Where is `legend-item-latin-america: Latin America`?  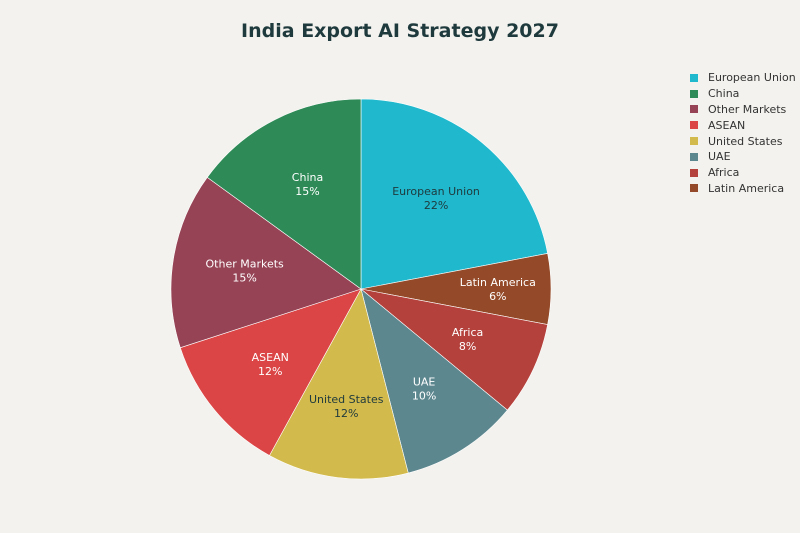
legend-item-latin-america: Latin America is located at coordinates (743, 189).